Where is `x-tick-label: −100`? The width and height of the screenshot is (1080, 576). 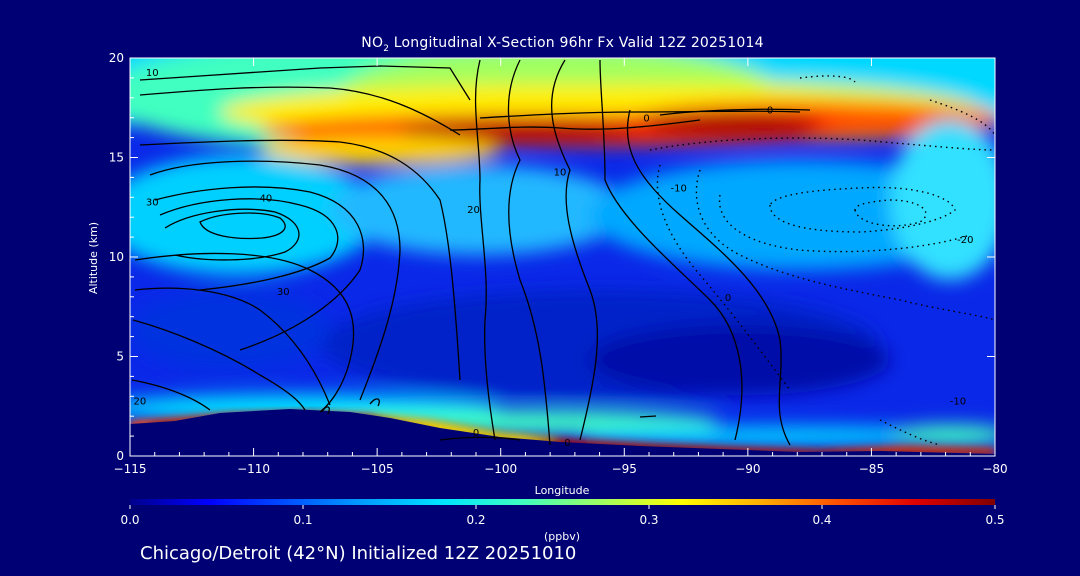
x-tick-label: −100 is located at coordinates (500, 469).